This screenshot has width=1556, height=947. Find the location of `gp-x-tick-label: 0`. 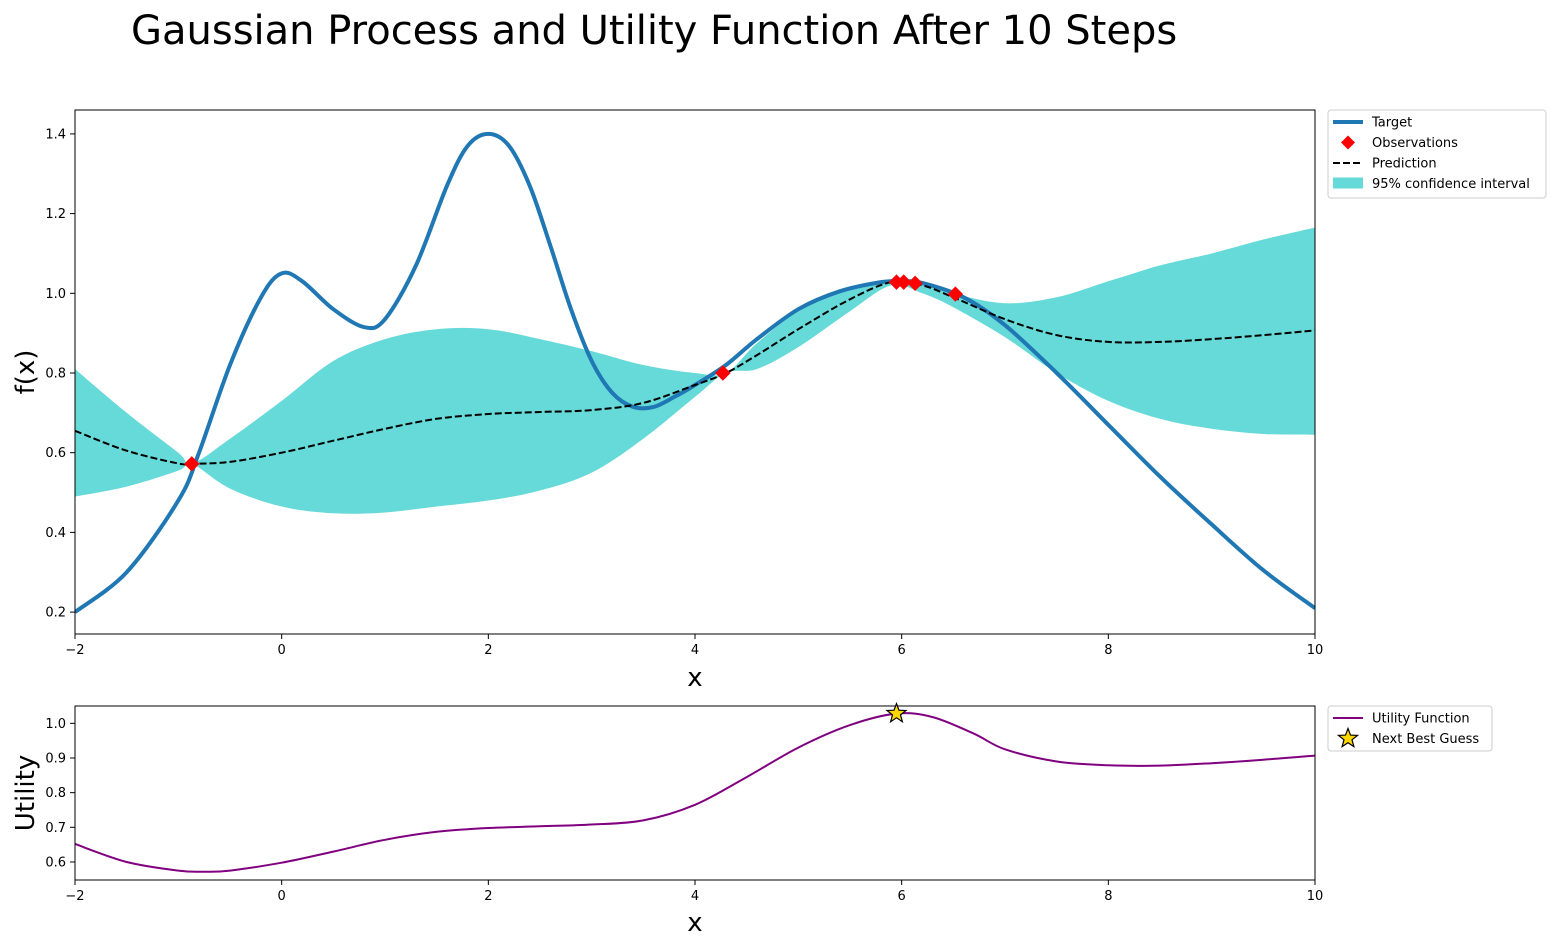

gp-x-tick-label: 0 is located at coordinates (282, 650).